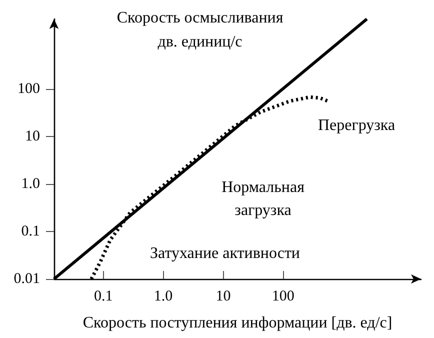 This screenshot has height=338, width=434. Describe the element at coordinates (357, 125) in the screenshot. I see `annotation: Перегрузка` at that location.